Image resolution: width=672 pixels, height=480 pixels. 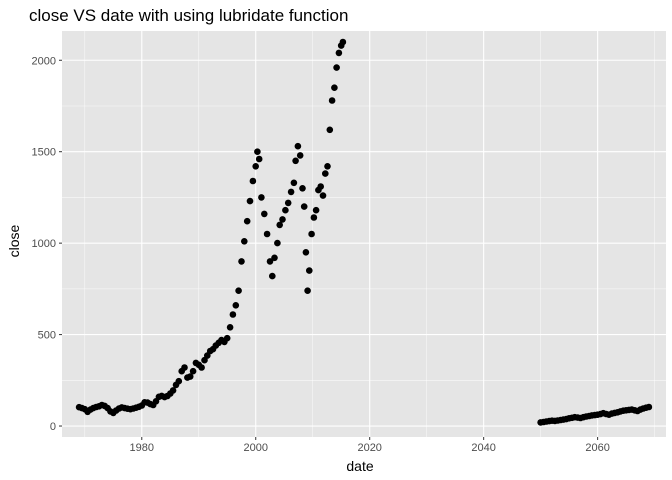 I want to click on y-tick-label: 0, so click(x=53, y=427).